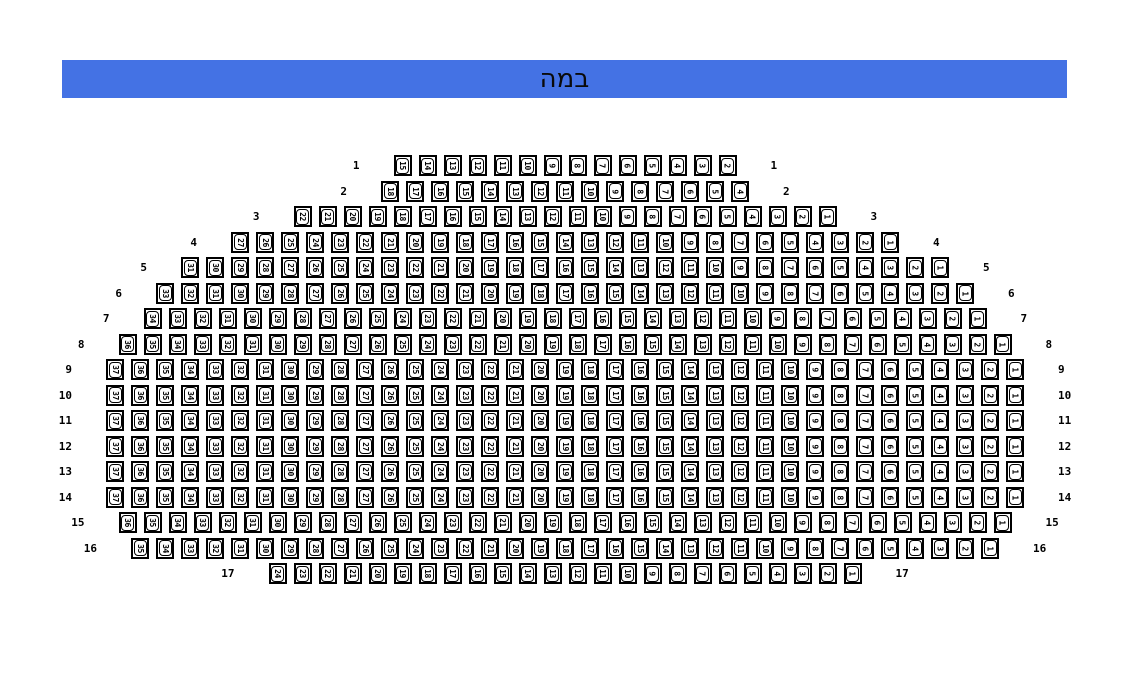  What do you see at coordinates (277, 319) in the screenshot?
I see `seat: 29` at bounding box center [277, 319].